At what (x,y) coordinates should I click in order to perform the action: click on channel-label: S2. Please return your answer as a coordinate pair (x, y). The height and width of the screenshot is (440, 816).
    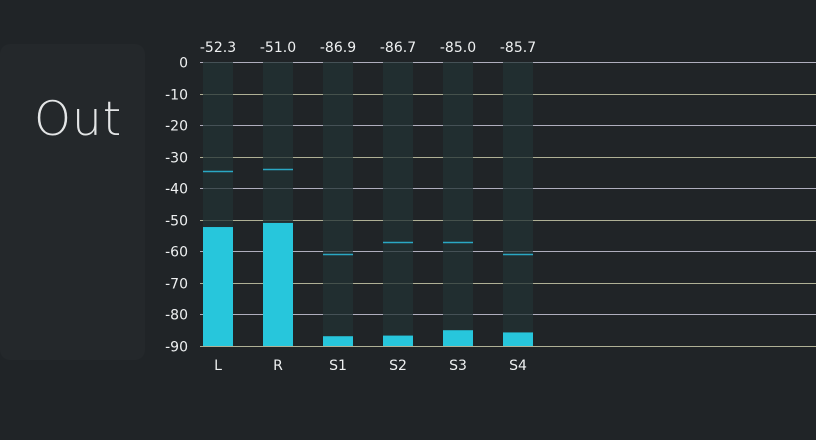
    Looking at the image, I should click on (398, 366).